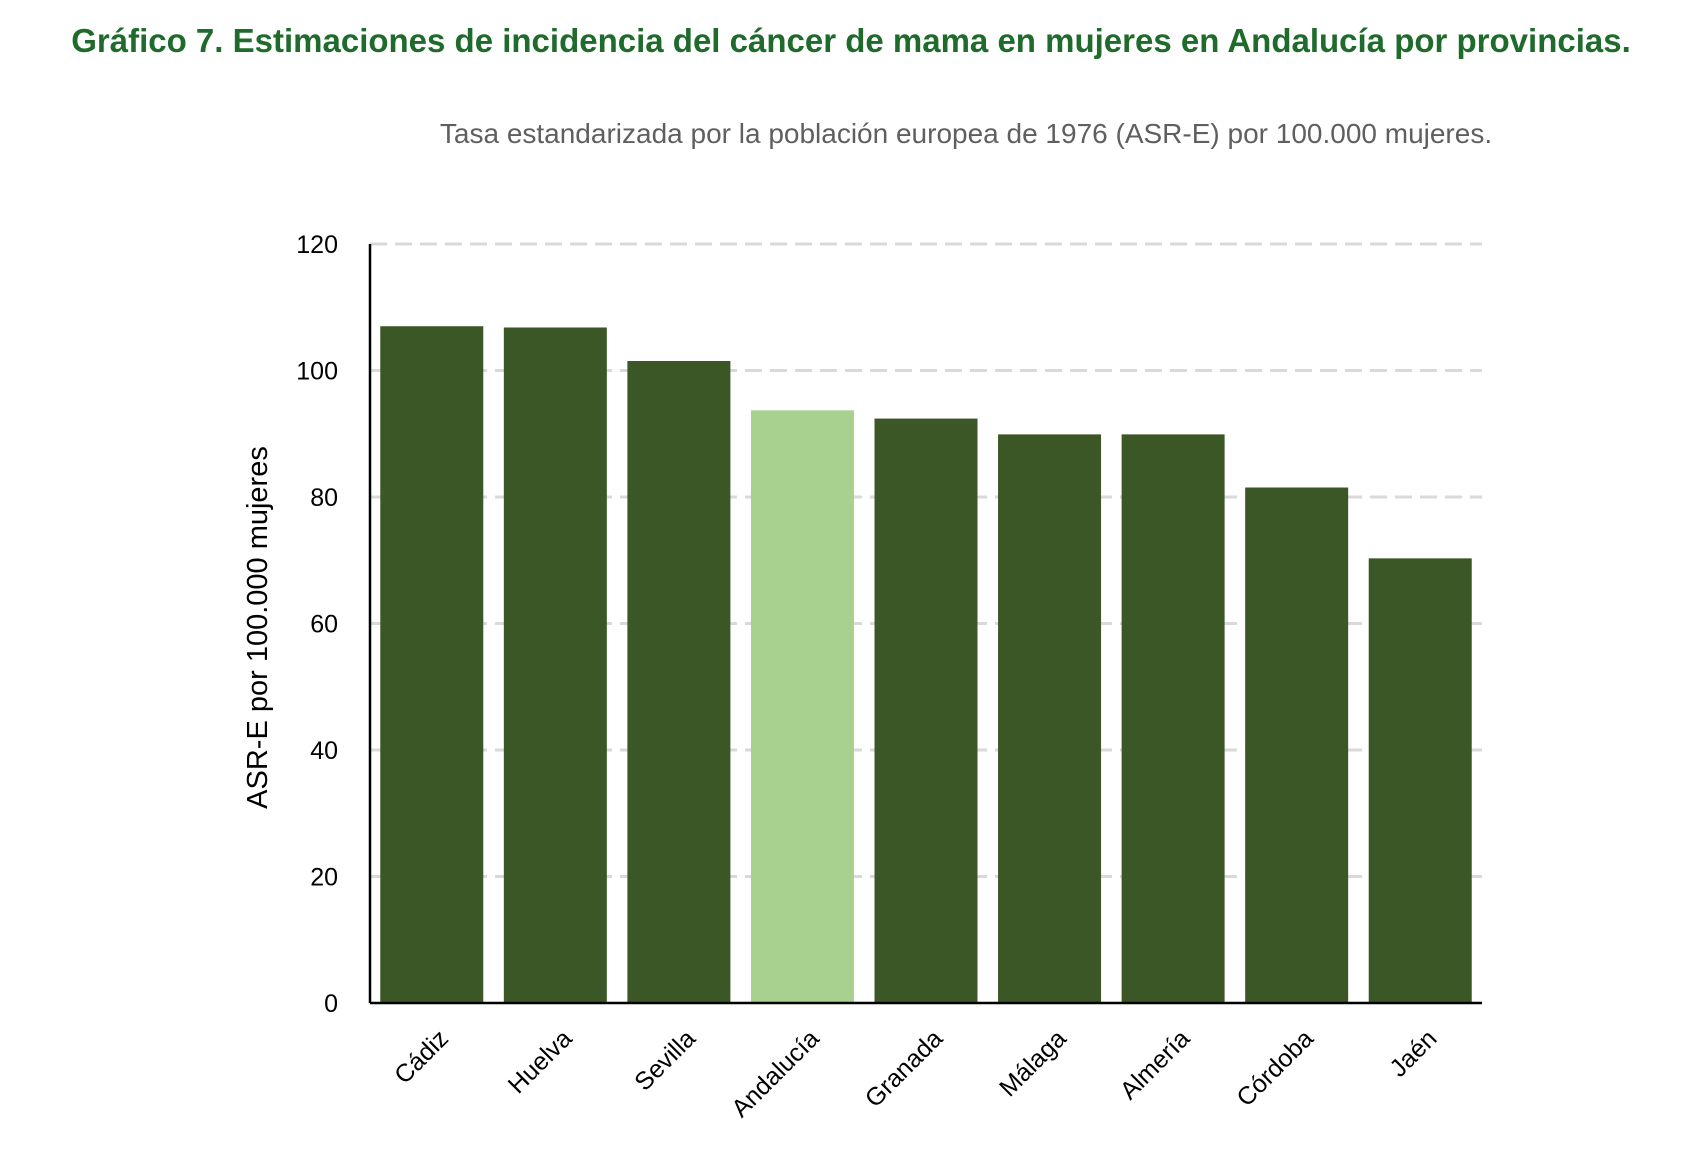 Image resolution: width=1702 pixels, height=1154 pixels. What do you see at coordinates (540, 1061) in the screenshot?
I see `x-category-label: Huelva` at bounding box center [540, 1061].